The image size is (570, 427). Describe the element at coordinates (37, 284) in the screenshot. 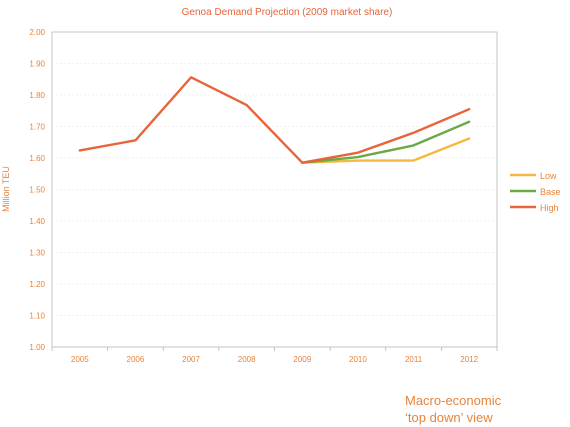

I see `y-tick-label: 1.20` at that location.